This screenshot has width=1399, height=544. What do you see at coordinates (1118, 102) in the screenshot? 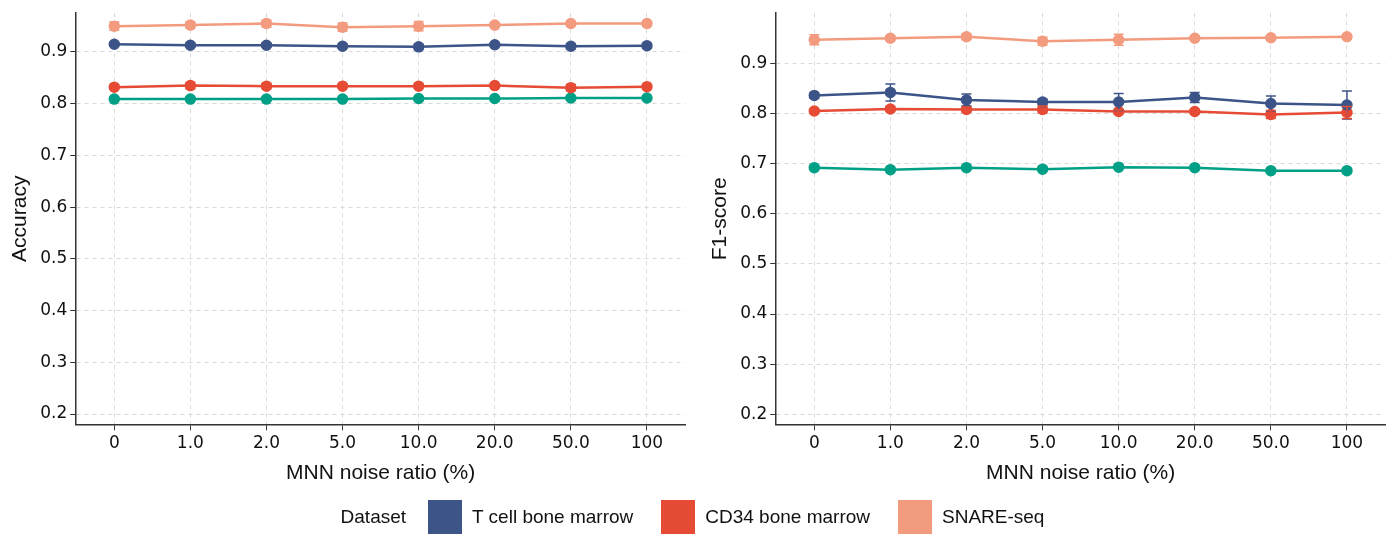
I see `point` at bounding box center [1118, 102].